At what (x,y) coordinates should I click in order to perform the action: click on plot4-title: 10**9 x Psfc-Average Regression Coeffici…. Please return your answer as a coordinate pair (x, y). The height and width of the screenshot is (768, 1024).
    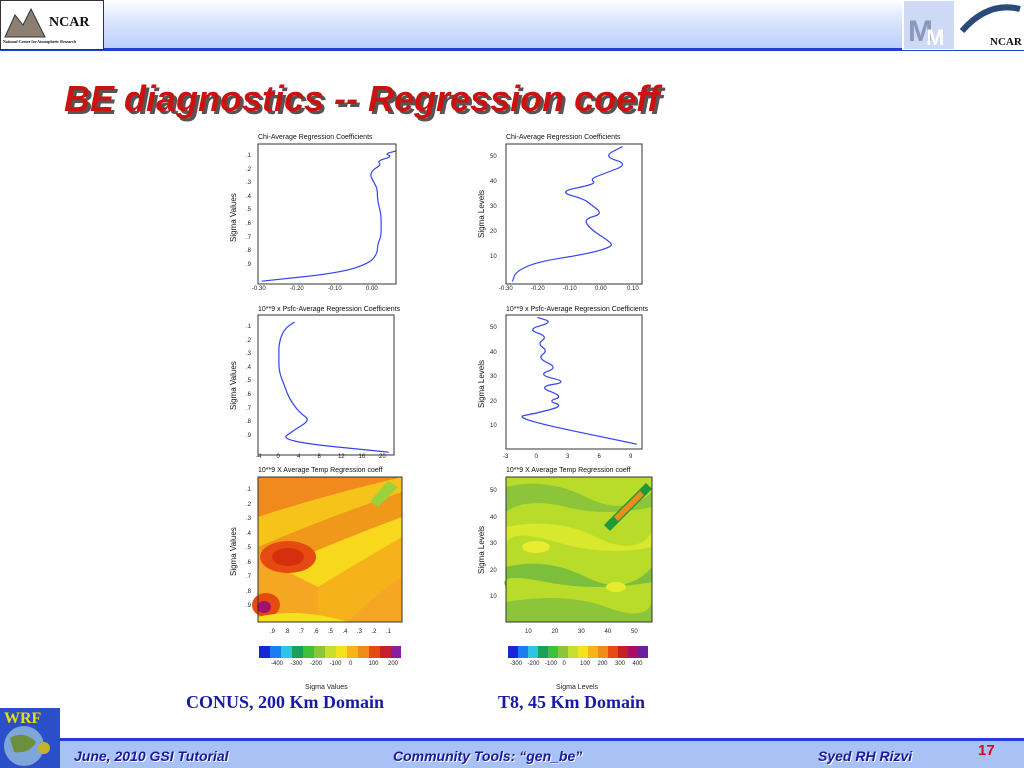
    Looking at the image, I should click on (577, 309).